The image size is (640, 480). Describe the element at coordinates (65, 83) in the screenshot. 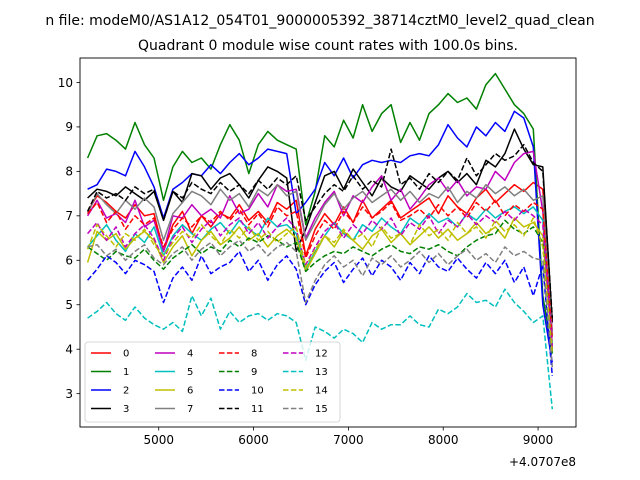

I see `y-tick-label: 10` at that location.